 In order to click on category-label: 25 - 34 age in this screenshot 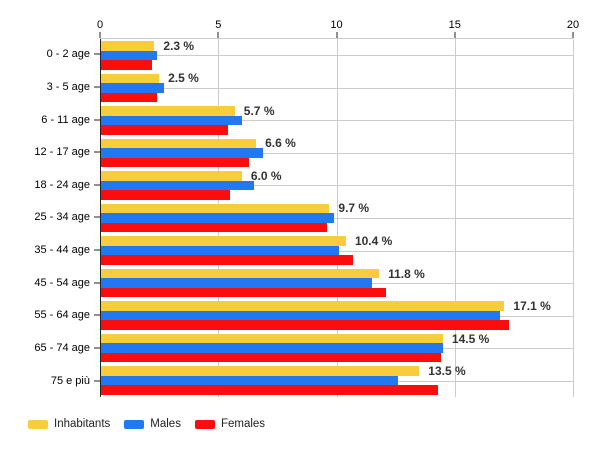, I will do `click(62, 217)`.